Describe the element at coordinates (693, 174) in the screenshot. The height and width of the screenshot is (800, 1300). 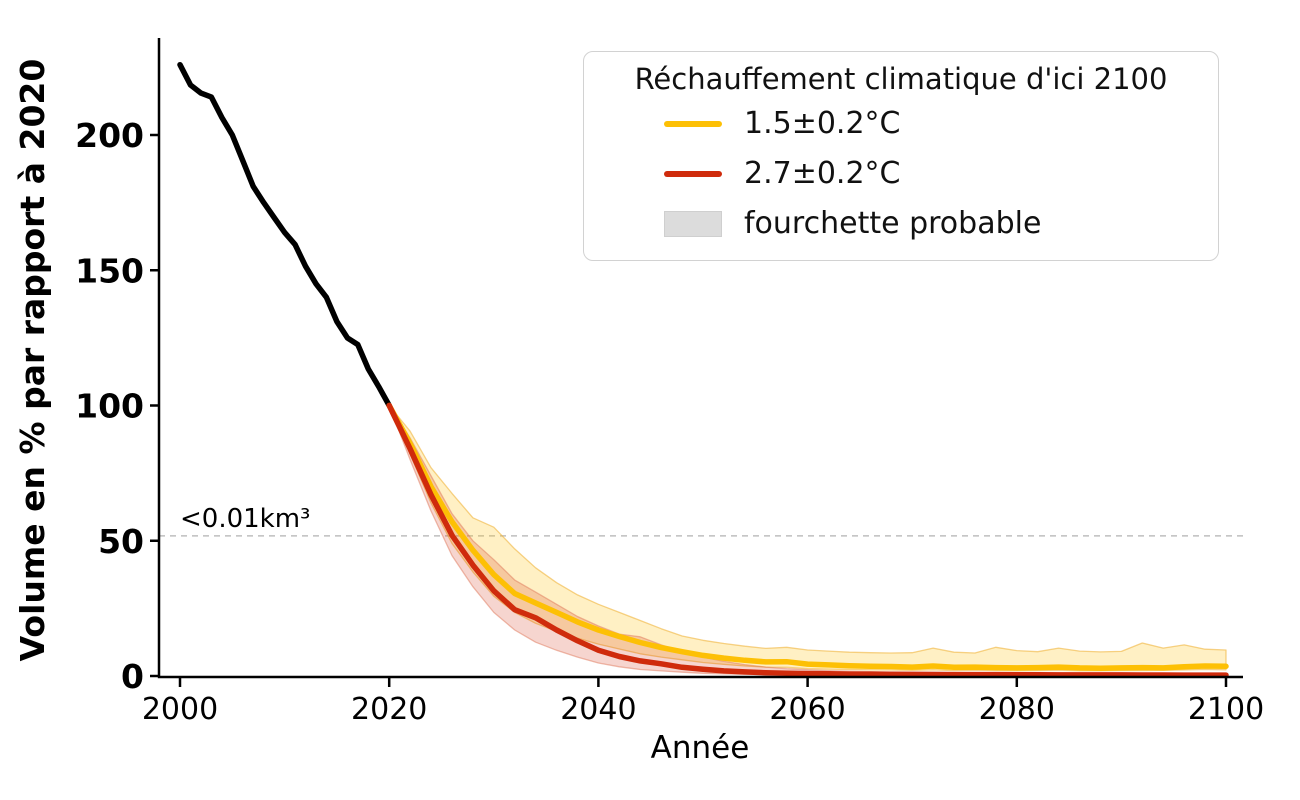
I see `legend-line-swatch-red` at that location.